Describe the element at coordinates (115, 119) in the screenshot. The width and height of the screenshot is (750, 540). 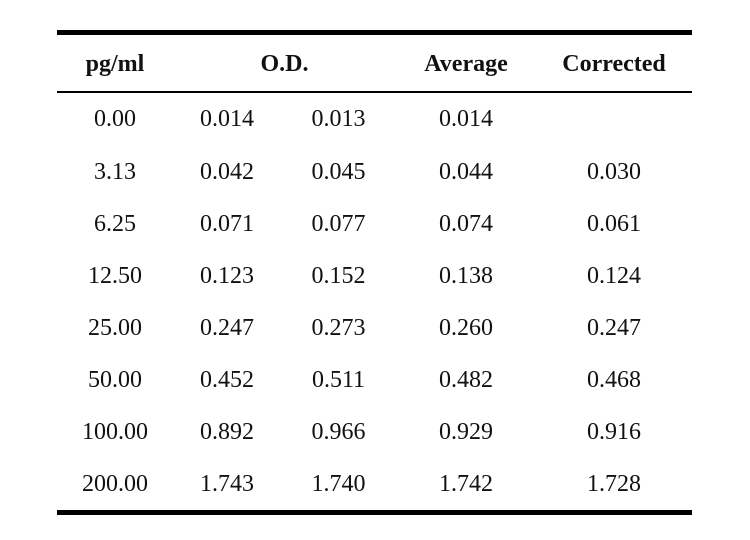
I see `cell-concentration: 0.00` at that location.